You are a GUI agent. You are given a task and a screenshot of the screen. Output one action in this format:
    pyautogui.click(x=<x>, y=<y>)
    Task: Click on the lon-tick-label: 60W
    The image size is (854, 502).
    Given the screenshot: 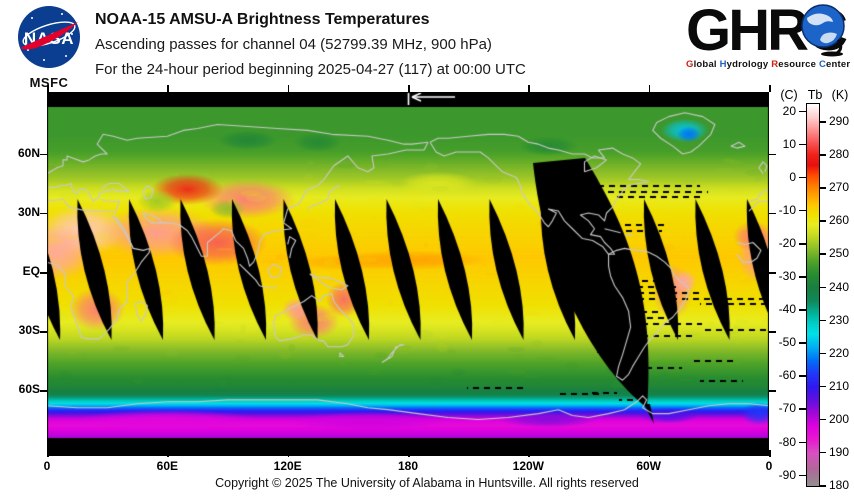 What is the action you would take?
    pyautogui.click(x=648, y=466)
    